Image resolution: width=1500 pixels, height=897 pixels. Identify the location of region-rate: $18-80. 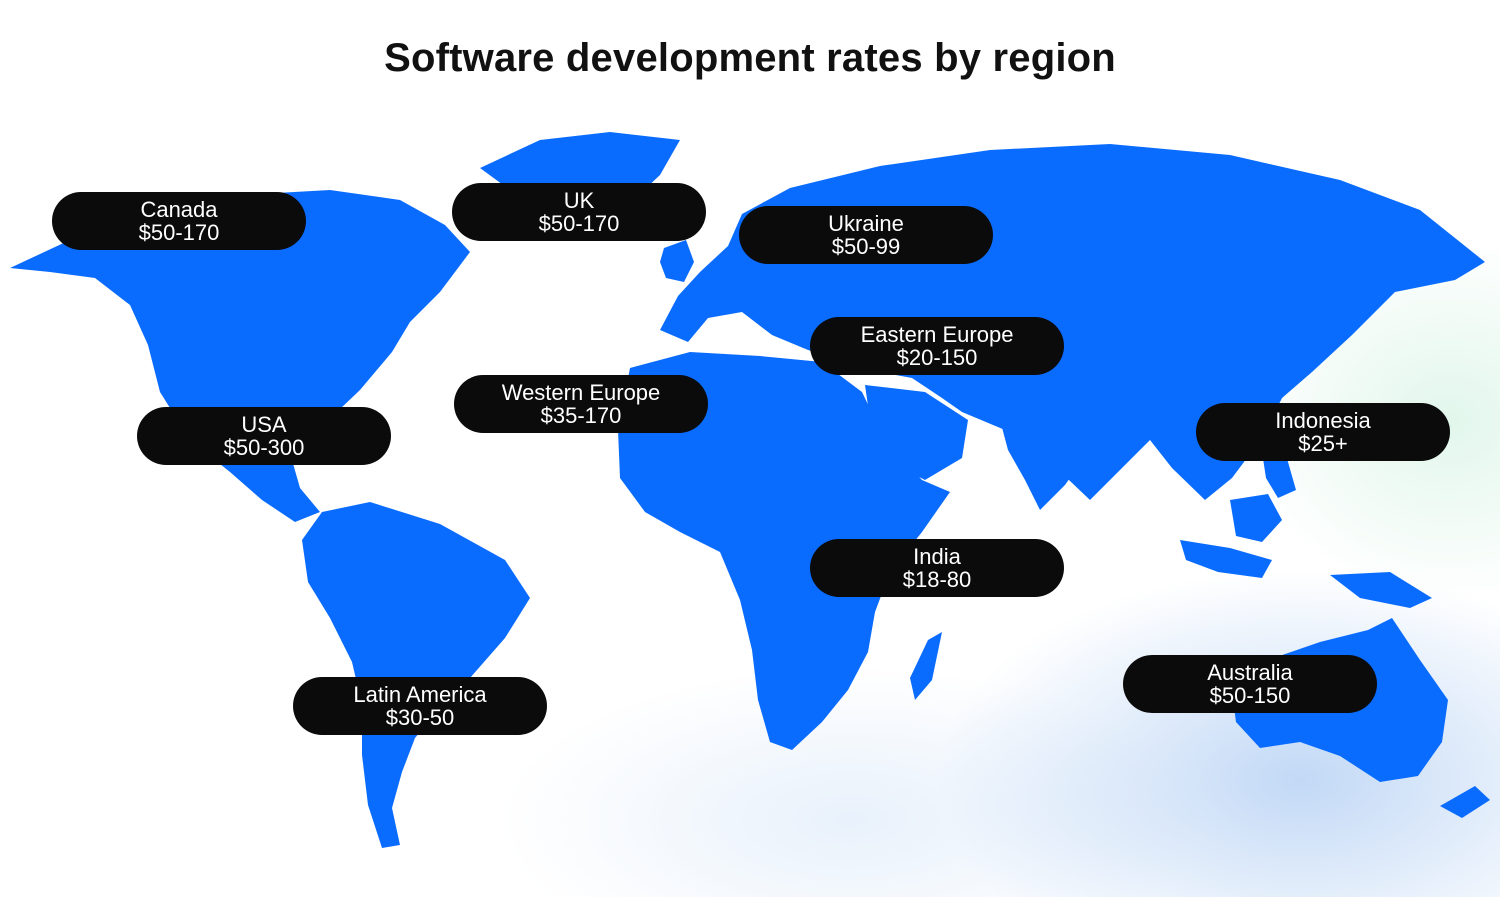
(937, 579).